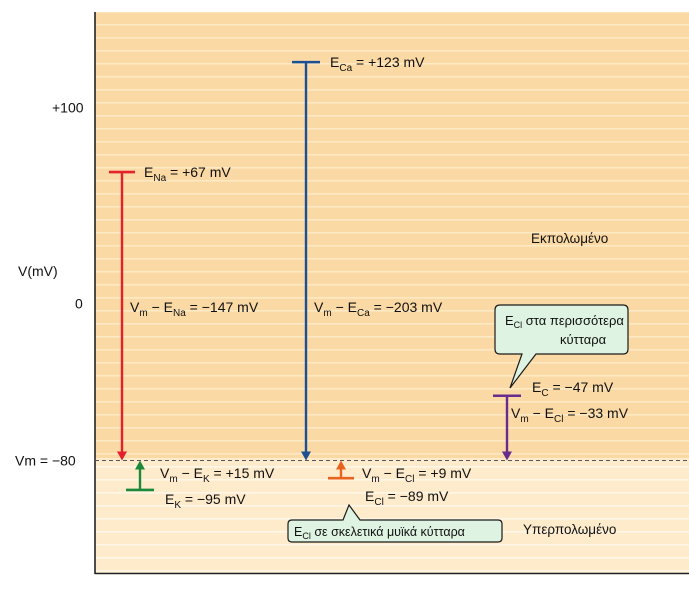 This screenshot has height=591, width=689. Describe the element at coordinates (573, 389) in the screenshot. I see `potential-label-cl_most: EC = −47 mV` at that location.